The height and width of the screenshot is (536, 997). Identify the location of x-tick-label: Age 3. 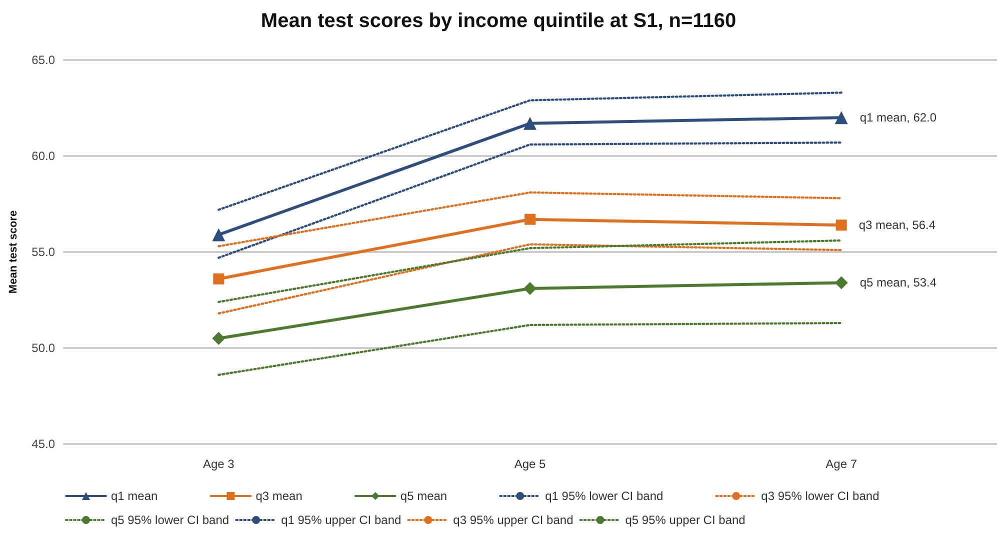
(218, 464).